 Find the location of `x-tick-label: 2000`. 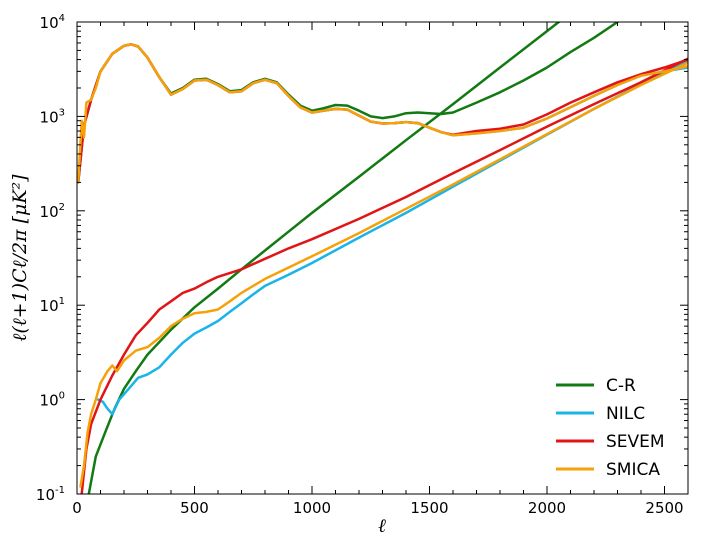

x-tick-label: 2000 is located at coordinates (547, 508).